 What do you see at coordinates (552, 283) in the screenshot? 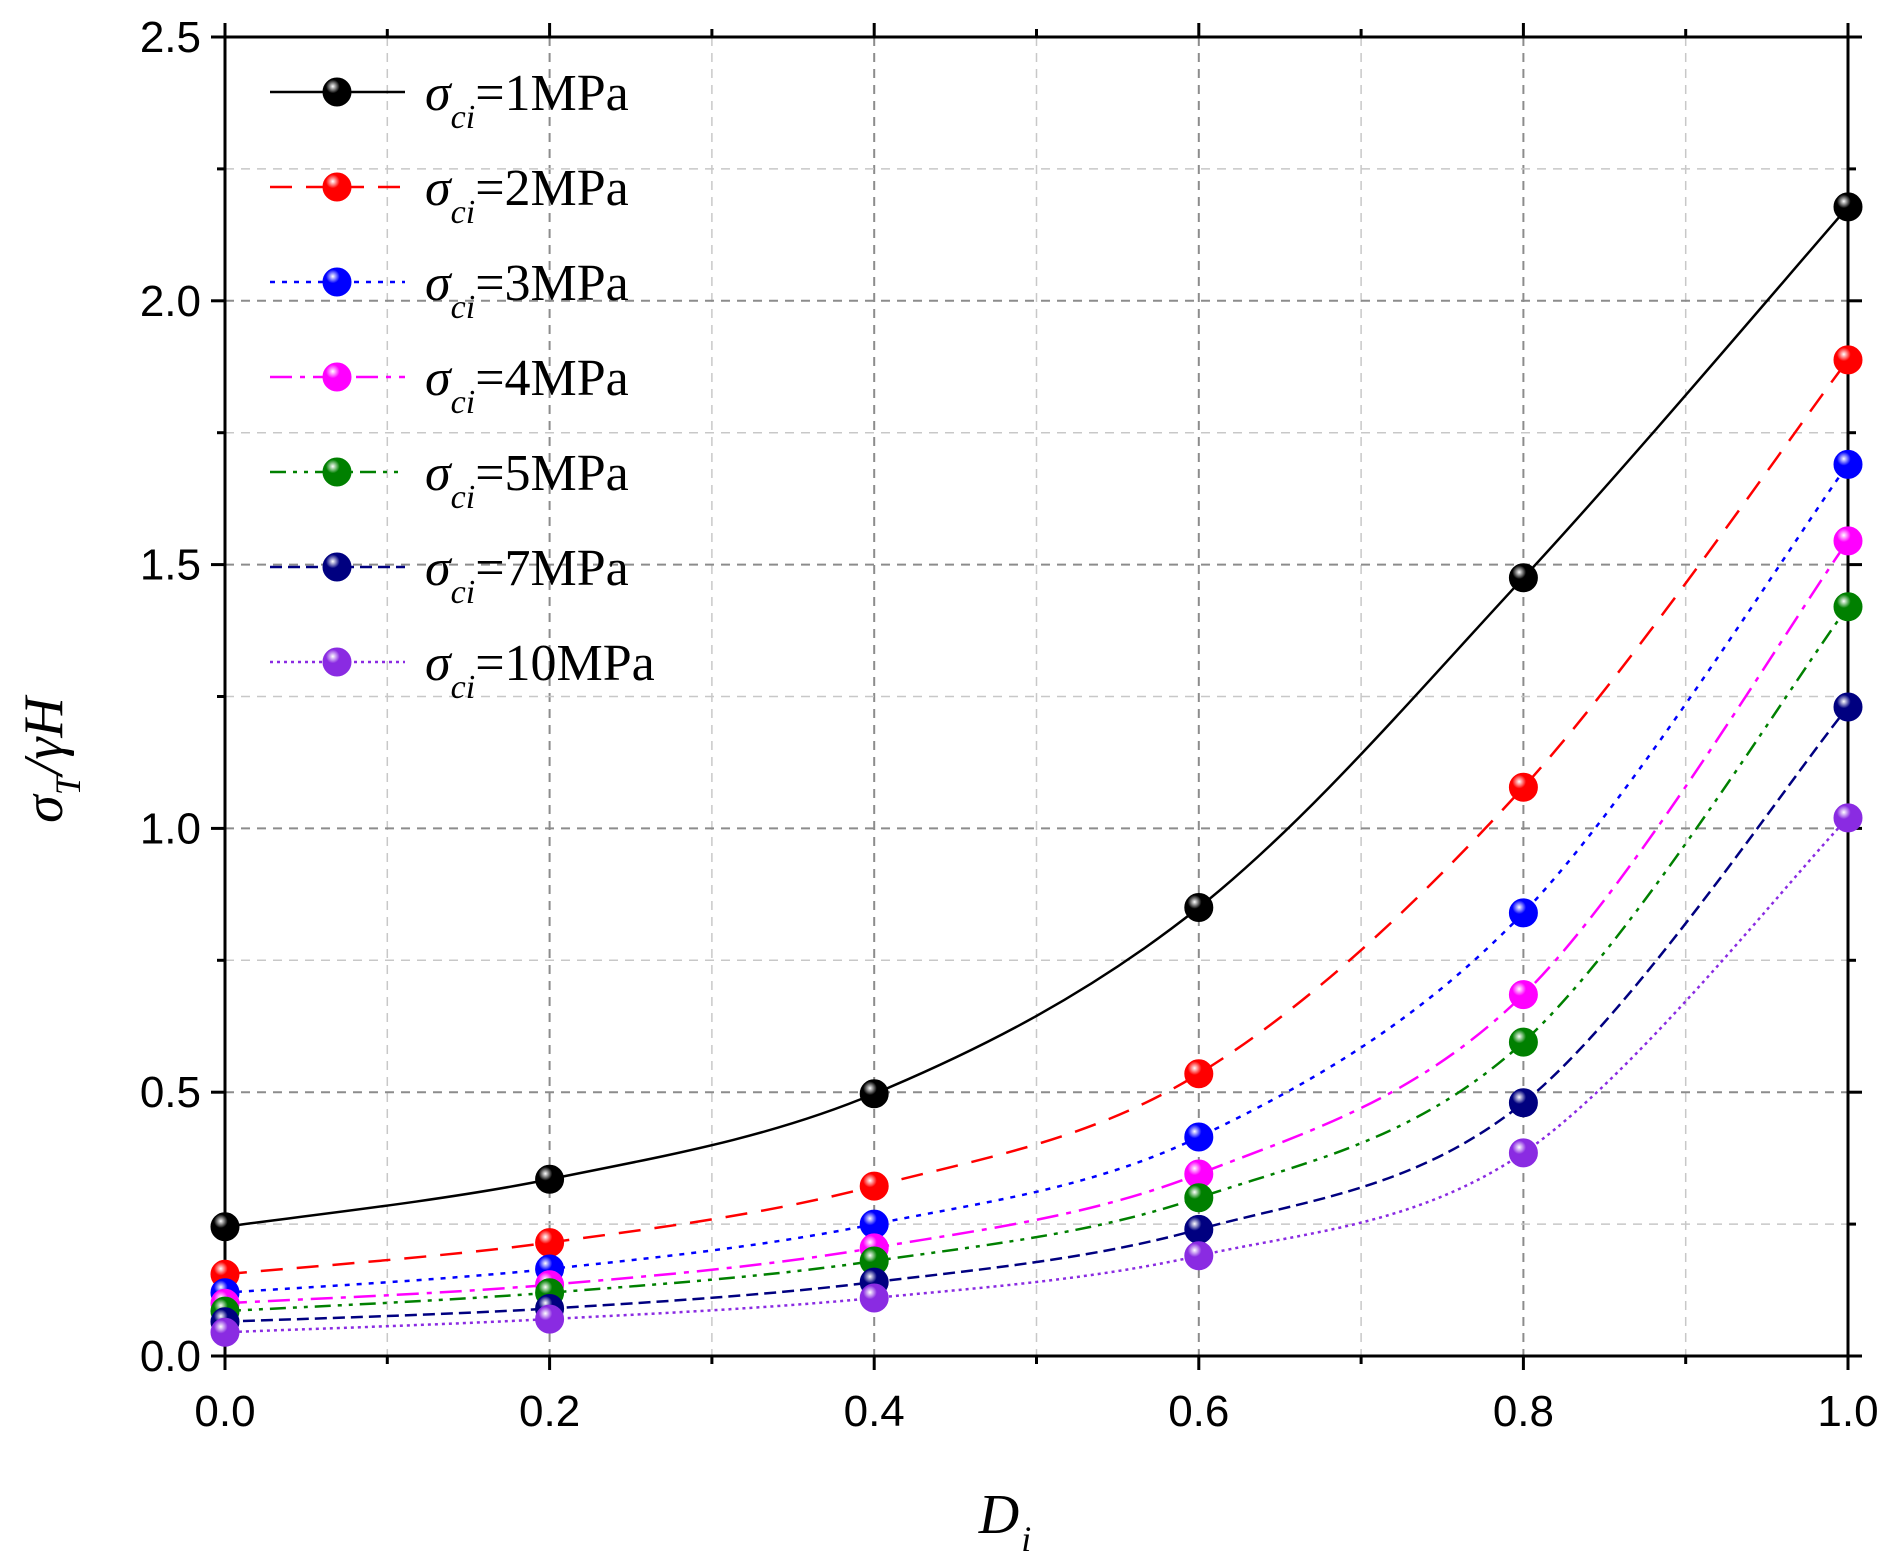
I see `legend-value: =3MPa` at bounding box center [552, 283].